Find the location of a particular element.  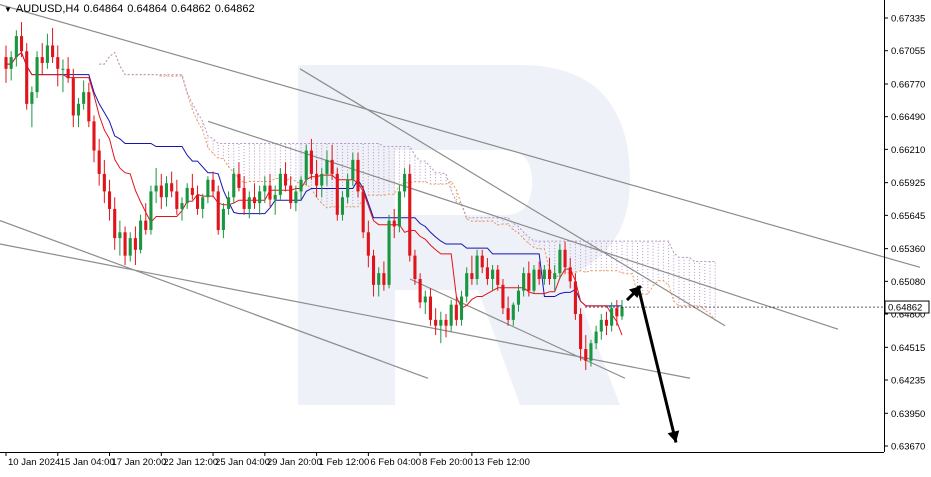

x-tick-label: 25 Jan 04:00 is located at coordinates (242, 462).